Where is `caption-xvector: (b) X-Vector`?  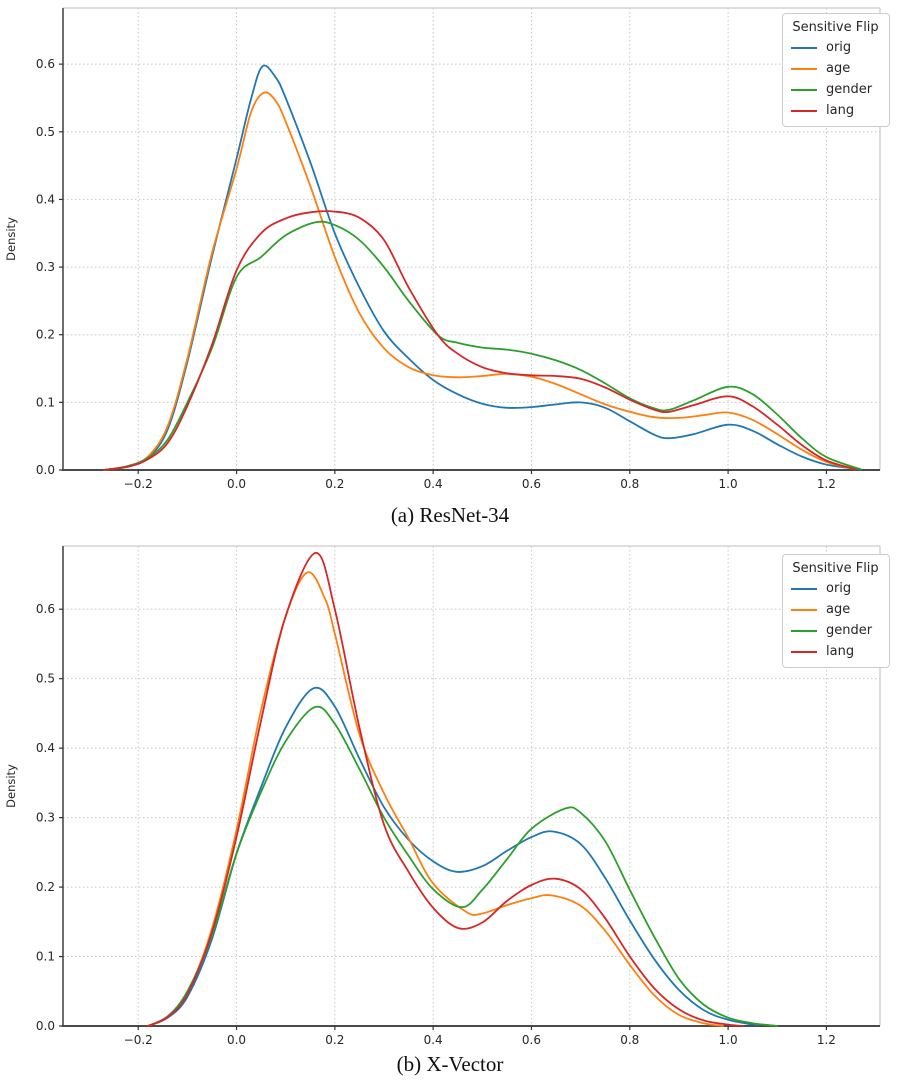
caption-xvector: (b) X-Vector is located at coordinates (450, 1064).